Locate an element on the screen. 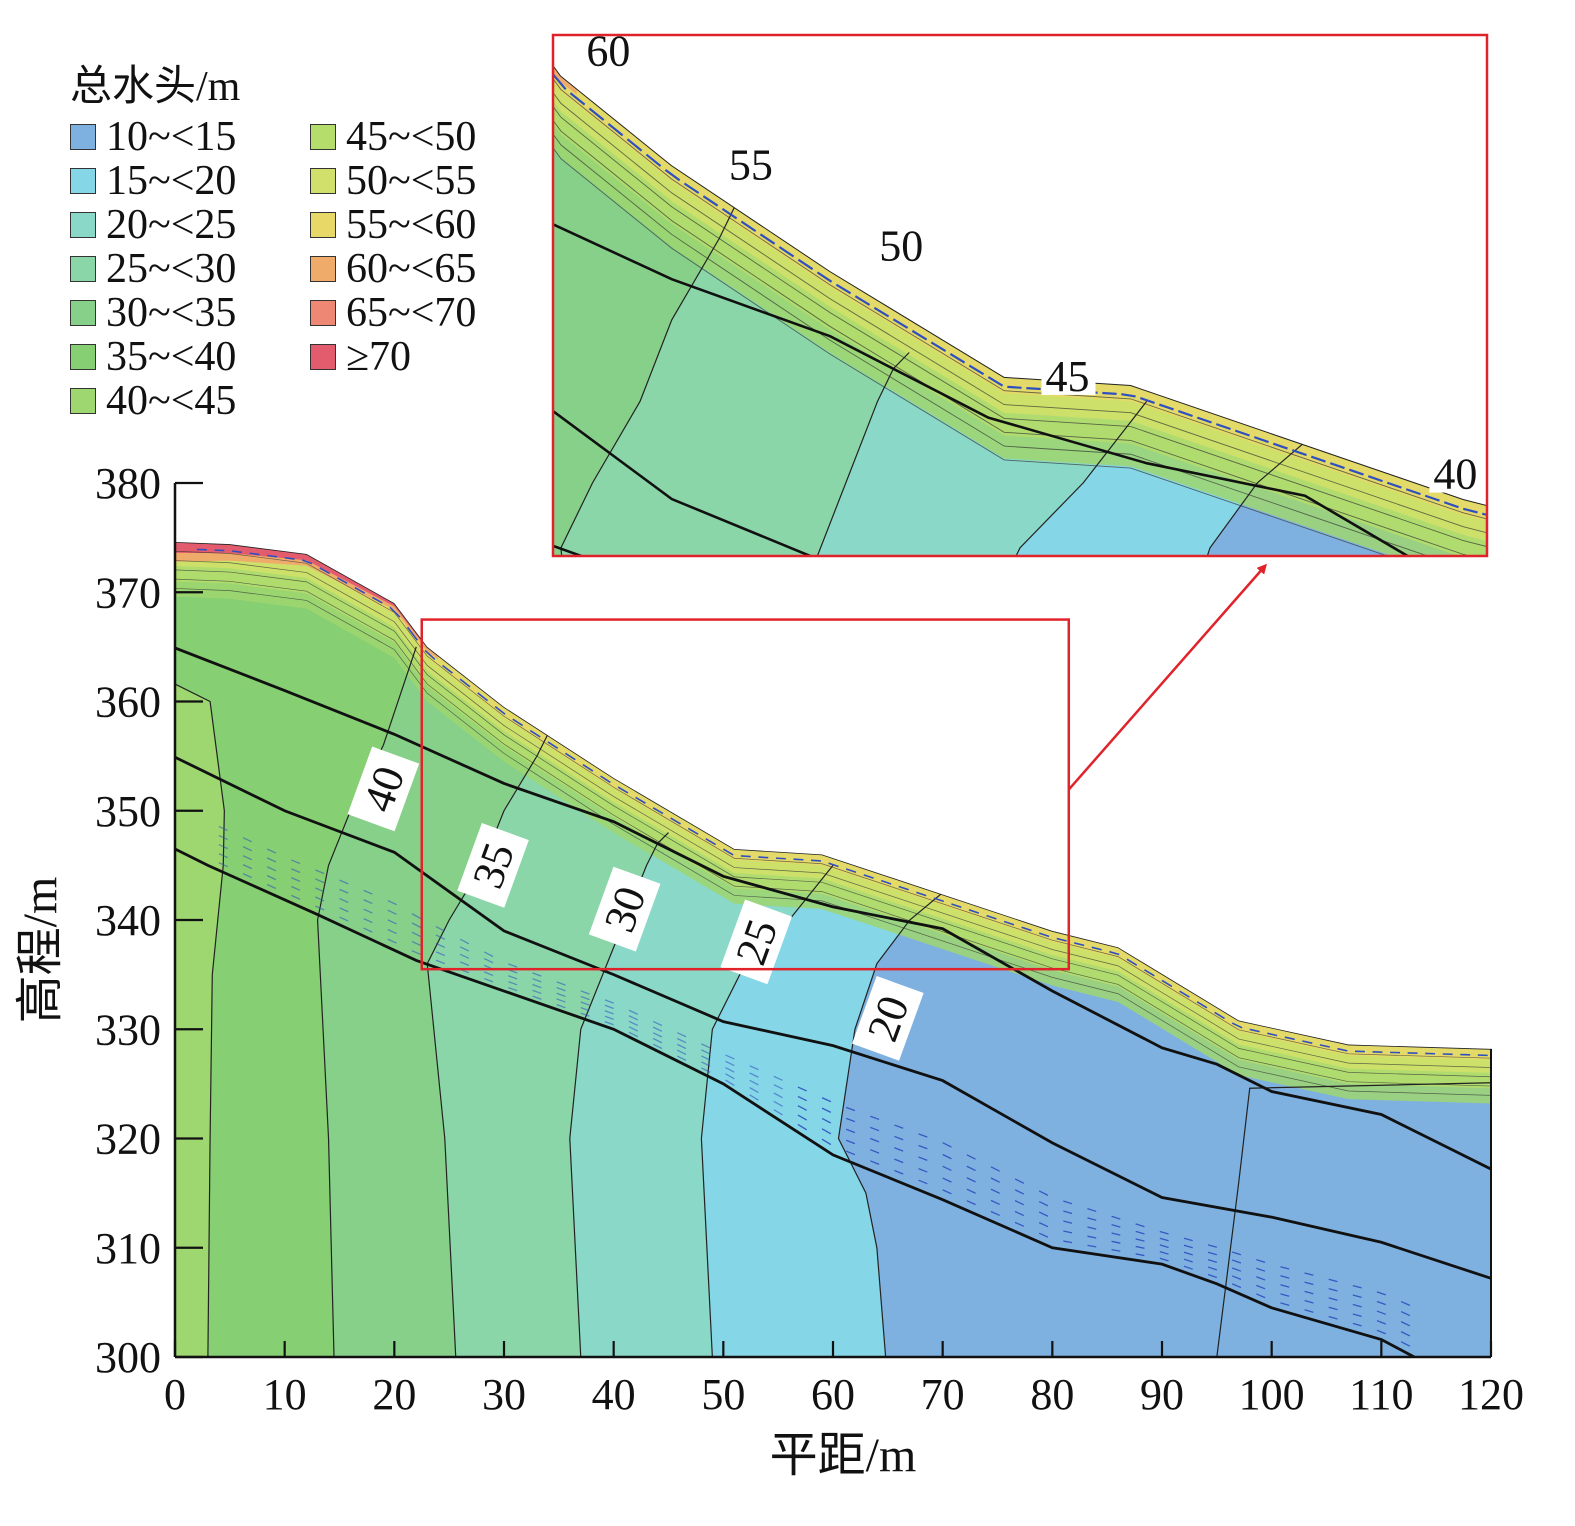 The image size is (1575, 1526). legend-label: 25~<30 is located at coordinates (171, 269).